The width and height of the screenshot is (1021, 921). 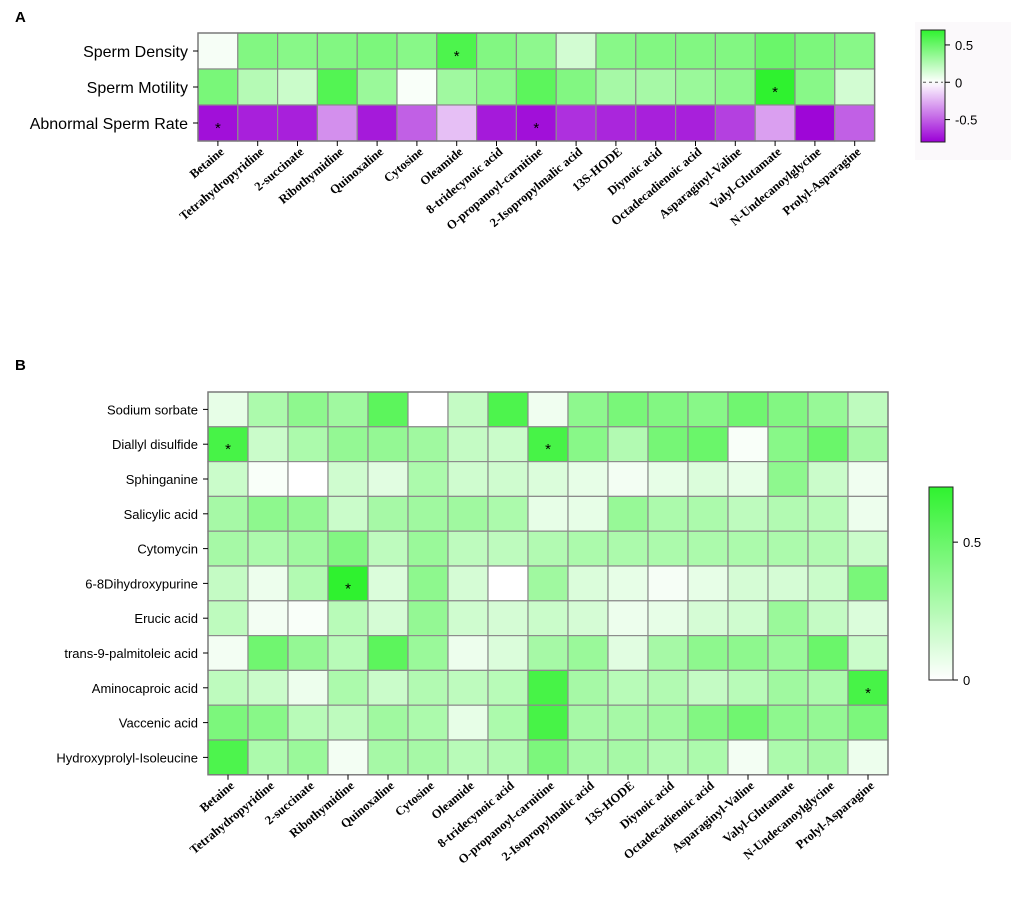 What do you see at coordinates (20, 365) in the screenshot?
I see `panel-b-letter: B` at bounding box center [20, 365].